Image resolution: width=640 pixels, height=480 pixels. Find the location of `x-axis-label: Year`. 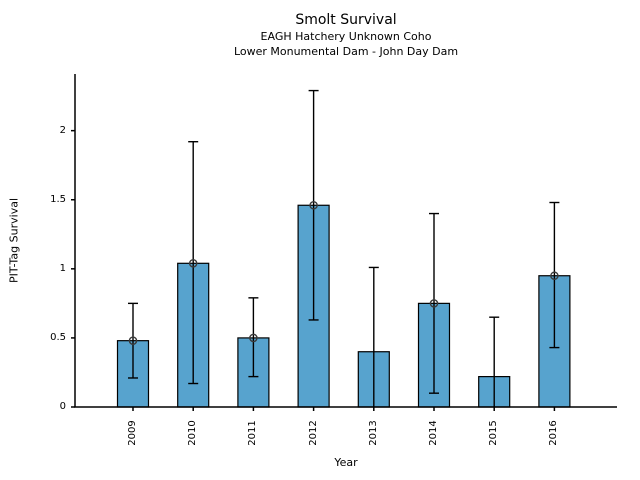

x-axis-label: Year is located at coordinates (346, 462).